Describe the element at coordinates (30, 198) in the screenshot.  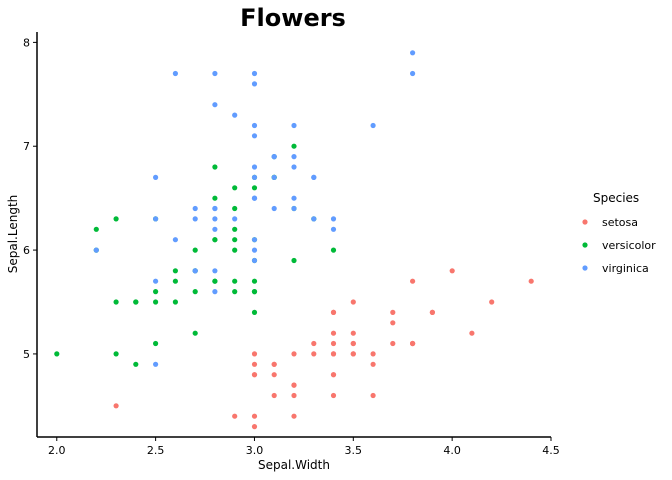
I see `y-axis-ticks: 5 6 7 8` at that location.